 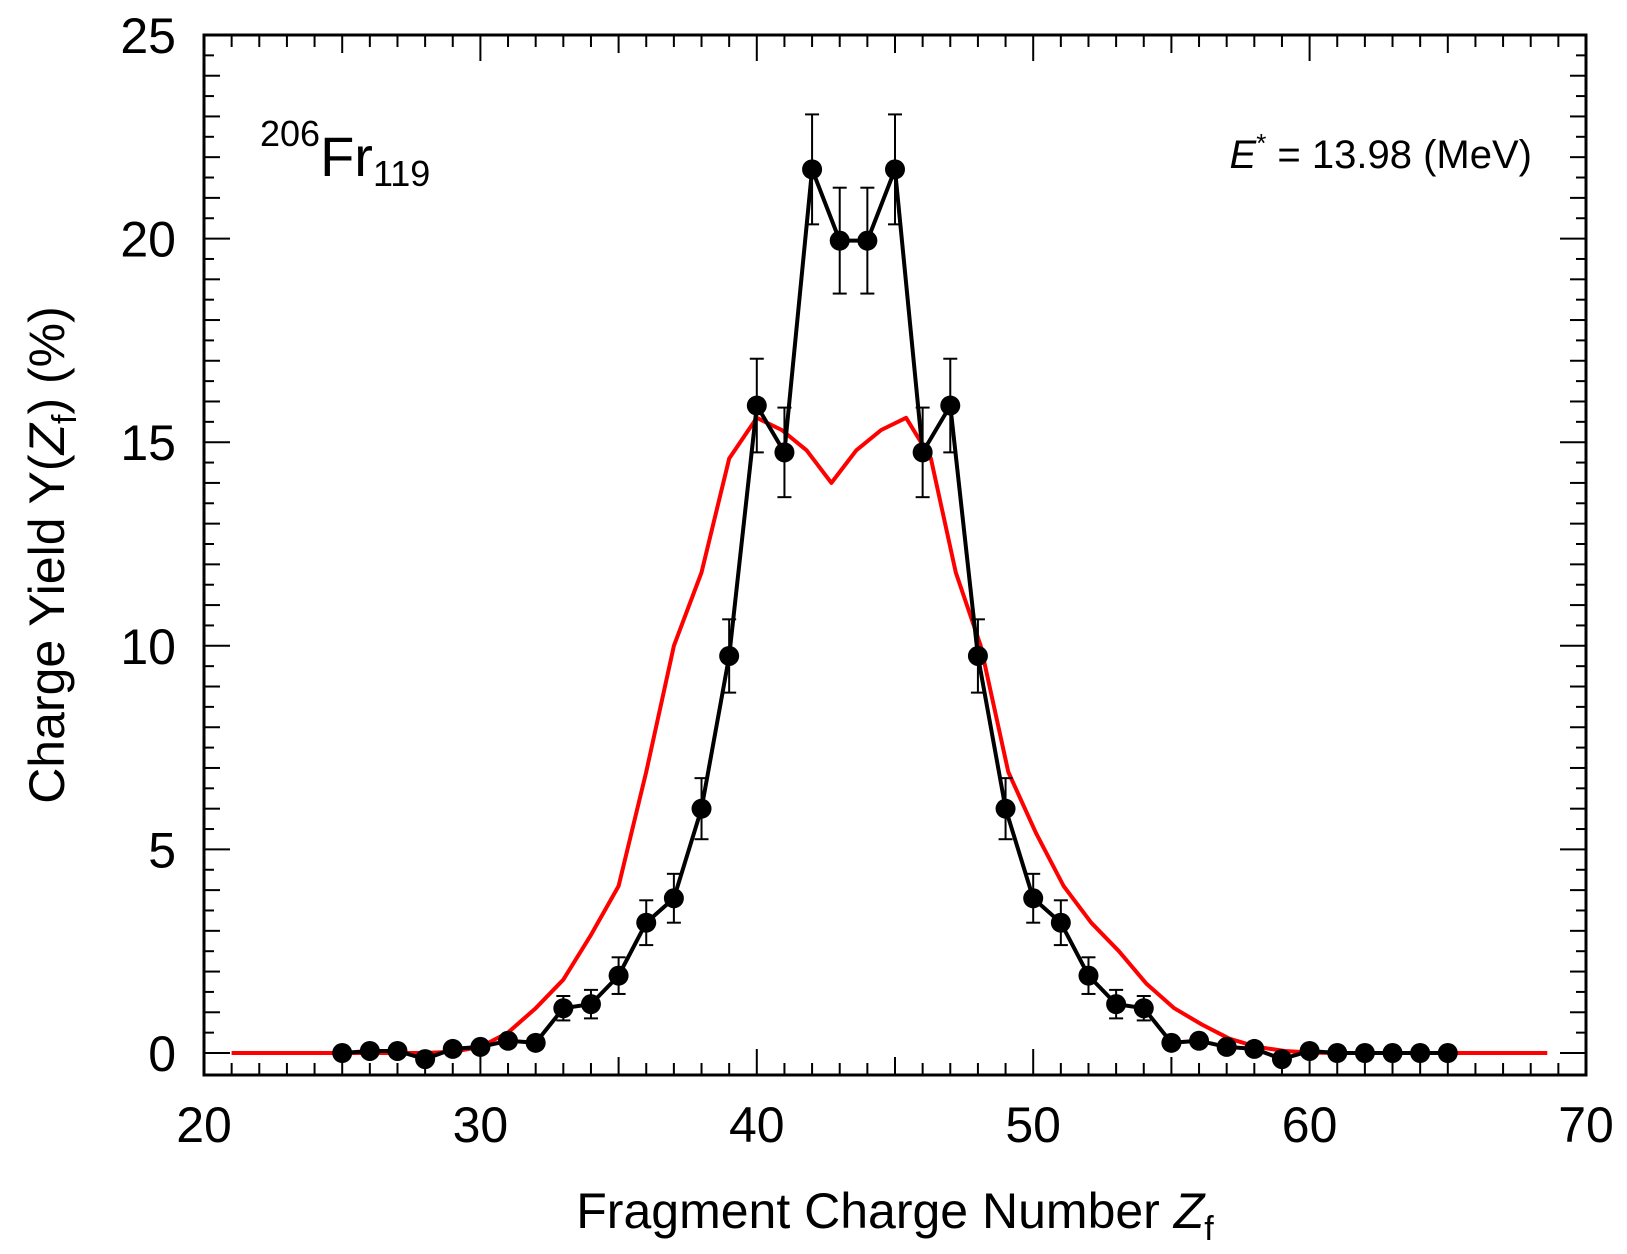 What do you see at coordinates (1381, 152) in the screenshot?
I see `excitation-energy-label: E* = 13.98 (MeV)` at bounding box center [1381, 152].